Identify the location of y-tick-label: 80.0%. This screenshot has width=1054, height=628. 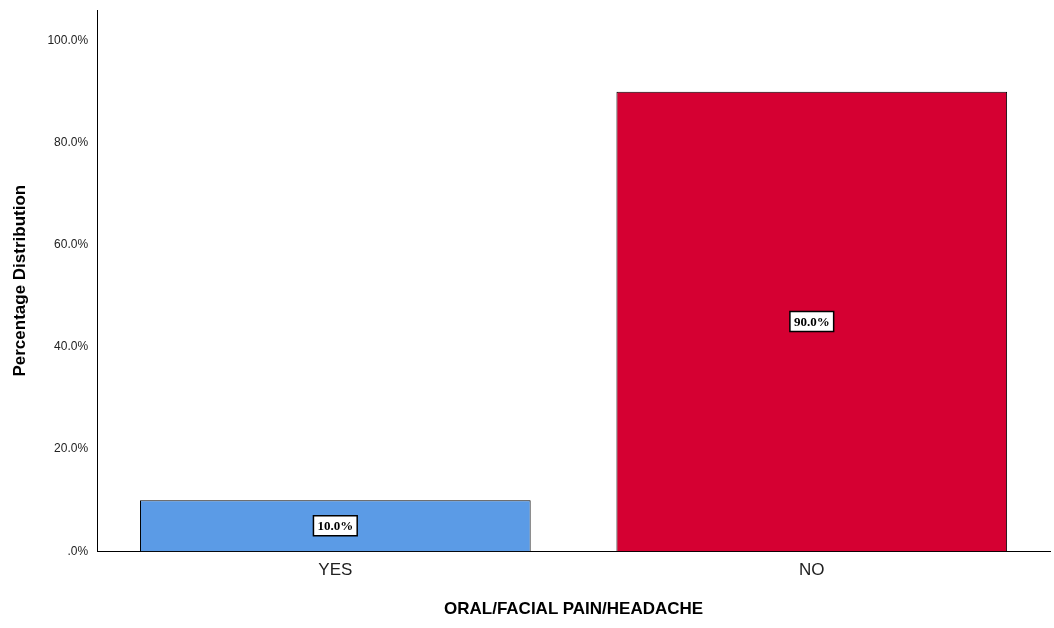
(71, 142).